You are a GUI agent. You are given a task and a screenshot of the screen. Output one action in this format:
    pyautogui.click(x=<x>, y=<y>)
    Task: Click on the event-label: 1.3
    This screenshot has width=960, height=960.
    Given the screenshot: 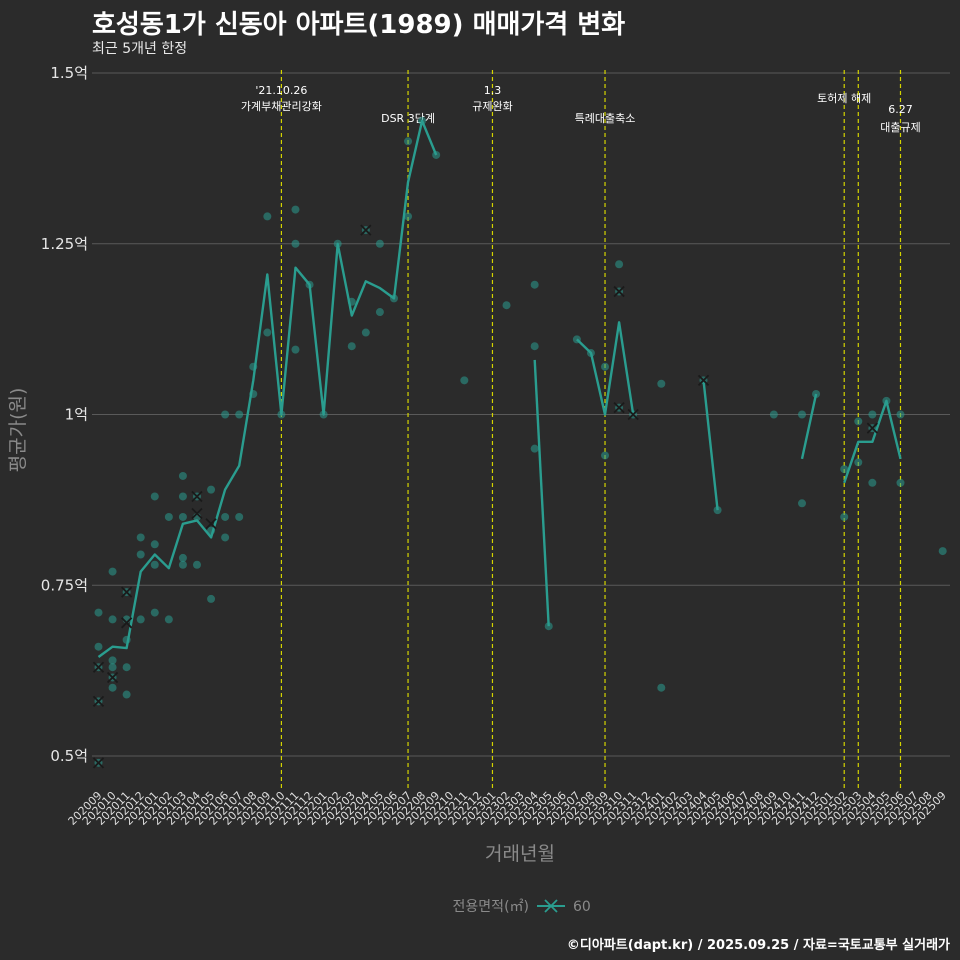 What is the action you would take?
    pyautogui.click(x=493, y=90)
    